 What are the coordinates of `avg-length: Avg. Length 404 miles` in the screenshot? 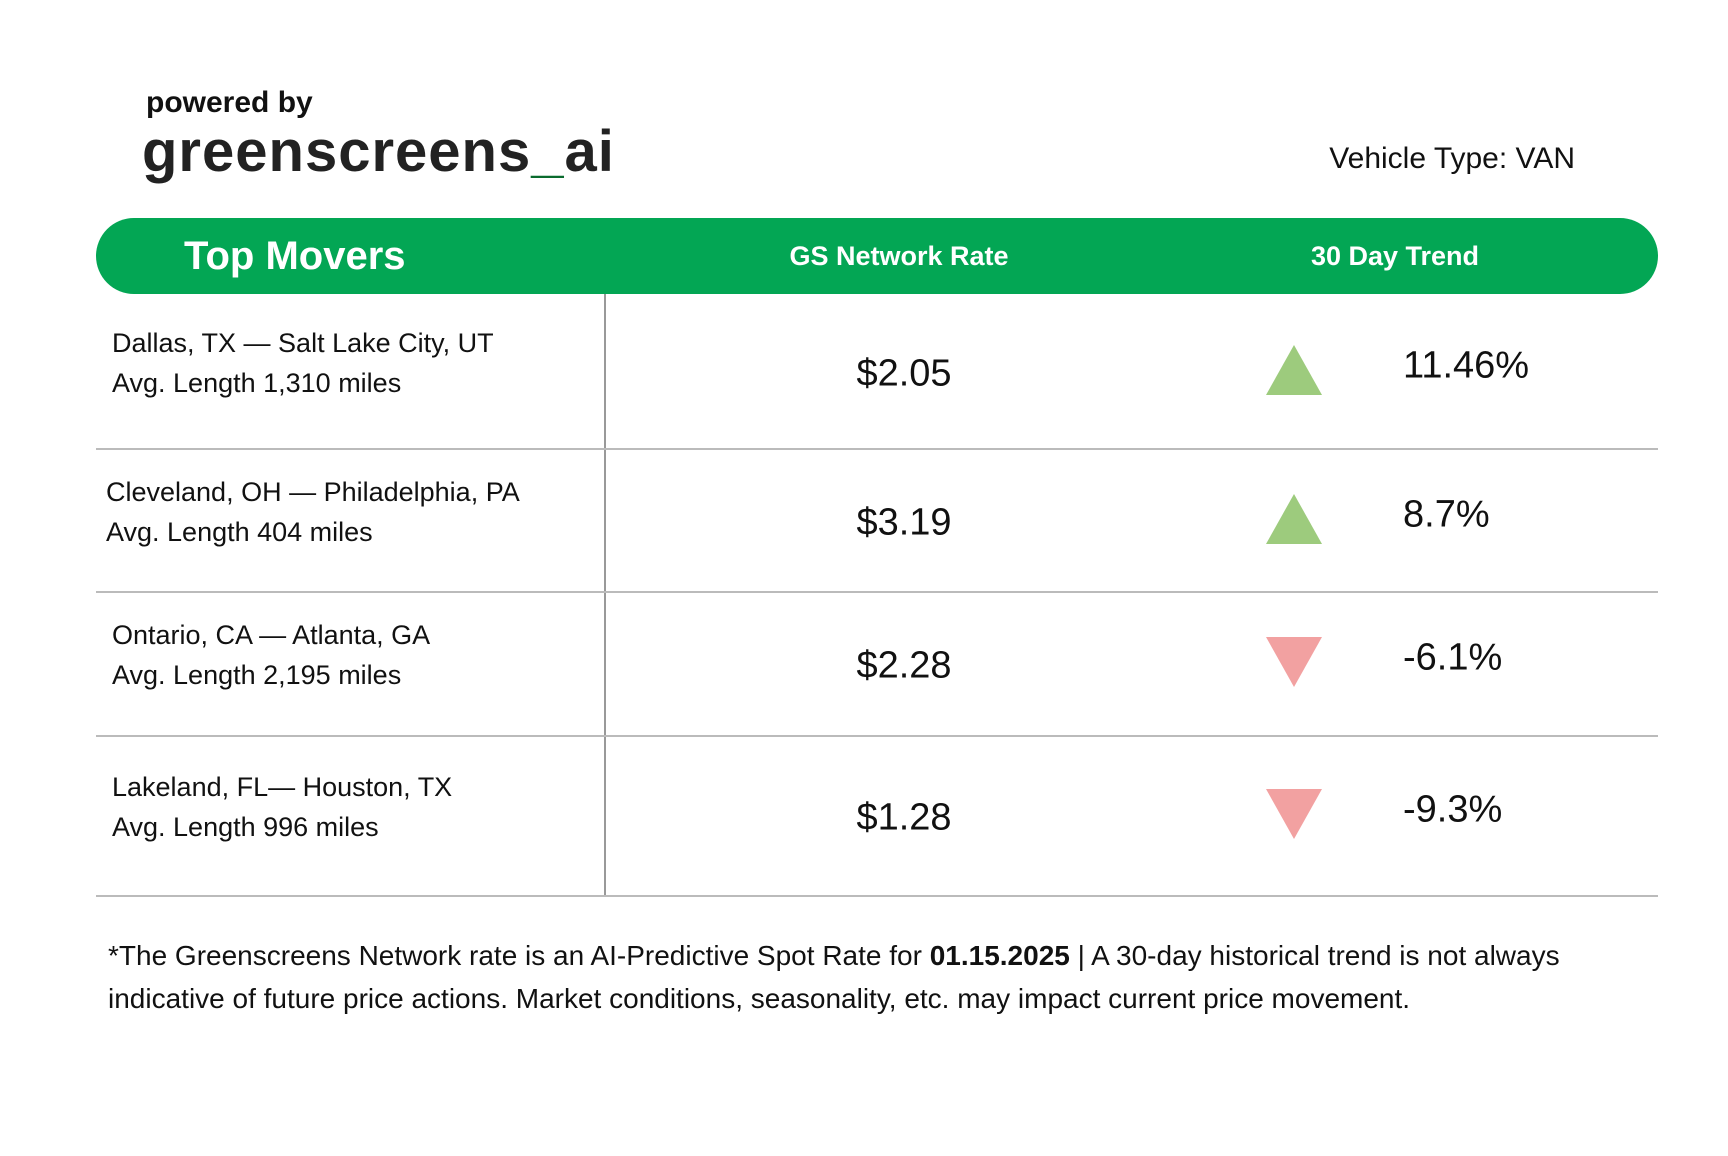 It's located at (239, 531).